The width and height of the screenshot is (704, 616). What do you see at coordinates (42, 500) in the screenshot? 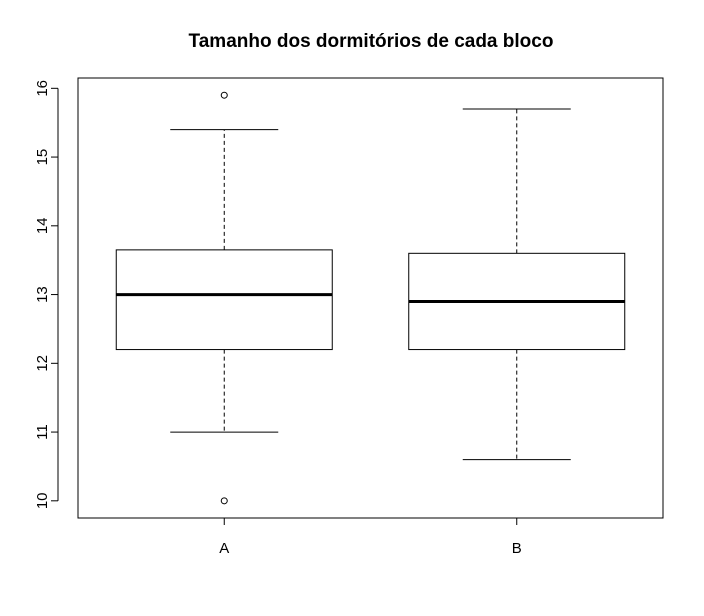
I see `y-tick-label: 10` at bounding box center [42, 500].